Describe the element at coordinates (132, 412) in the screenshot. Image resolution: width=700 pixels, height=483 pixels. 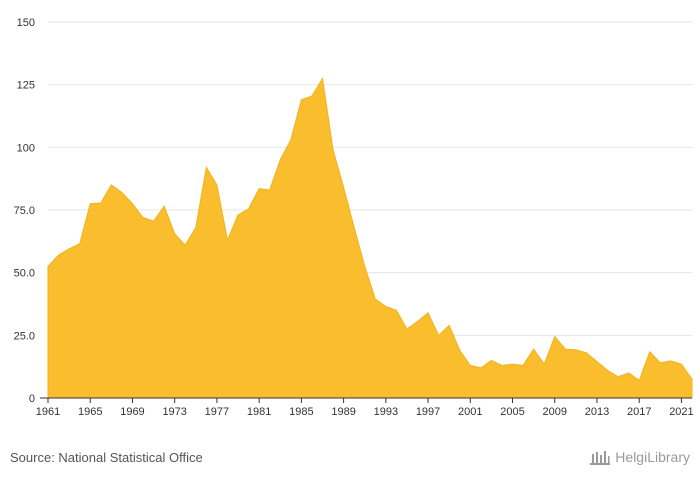
I see `x-tick-label: 1969` at that location.